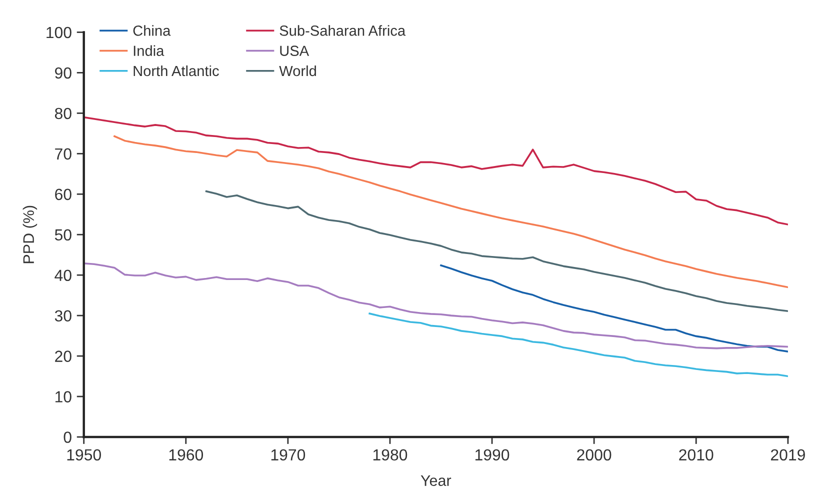  What do you see at coordinates (59, 32) in the screenshot?
I see `y-tick-label: 100` at bounding box center [59, 32].